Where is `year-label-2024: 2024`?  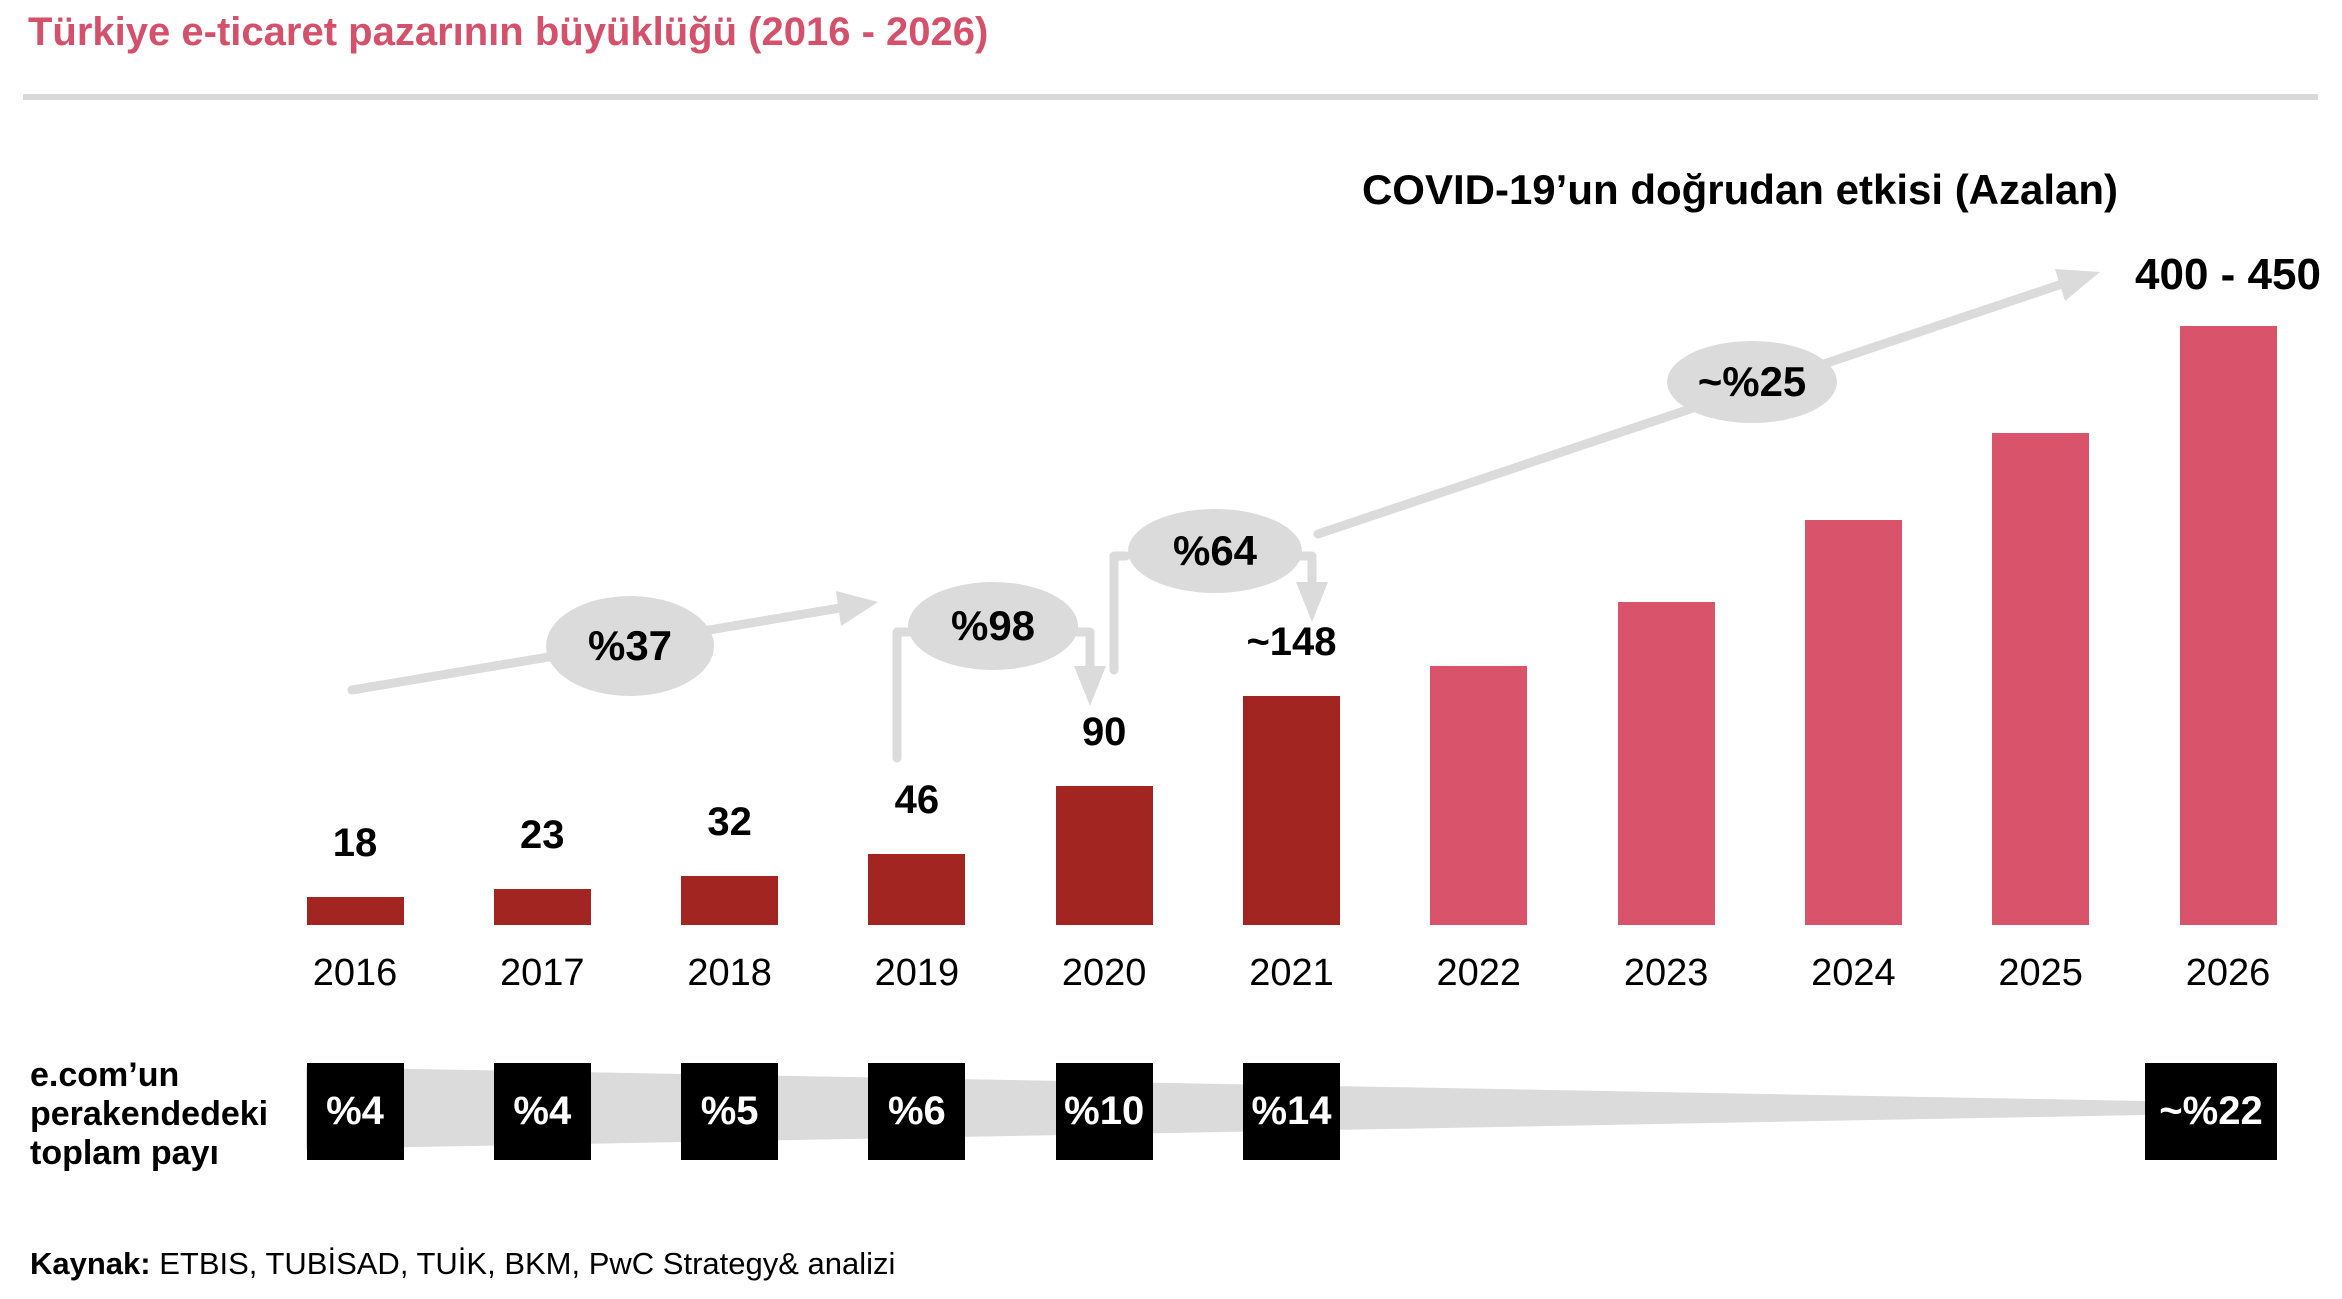 year-label-2024: 2024 is located at coordinates (1853, 973).